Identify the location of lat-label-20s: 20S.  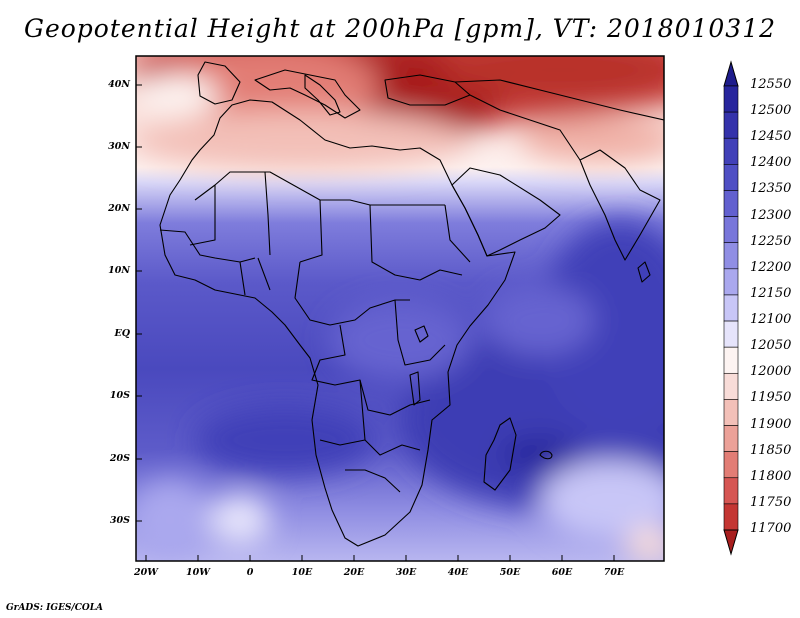
(119, 458).